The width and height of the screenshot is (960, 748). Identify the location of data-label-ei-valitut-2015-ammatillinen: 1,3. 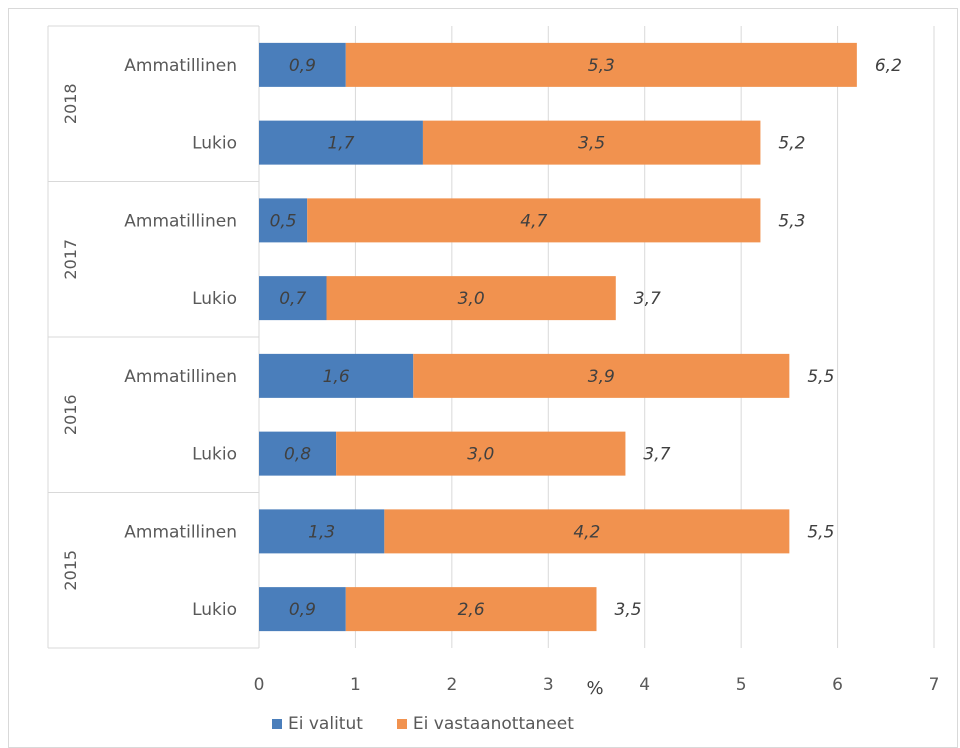
(321, 532).